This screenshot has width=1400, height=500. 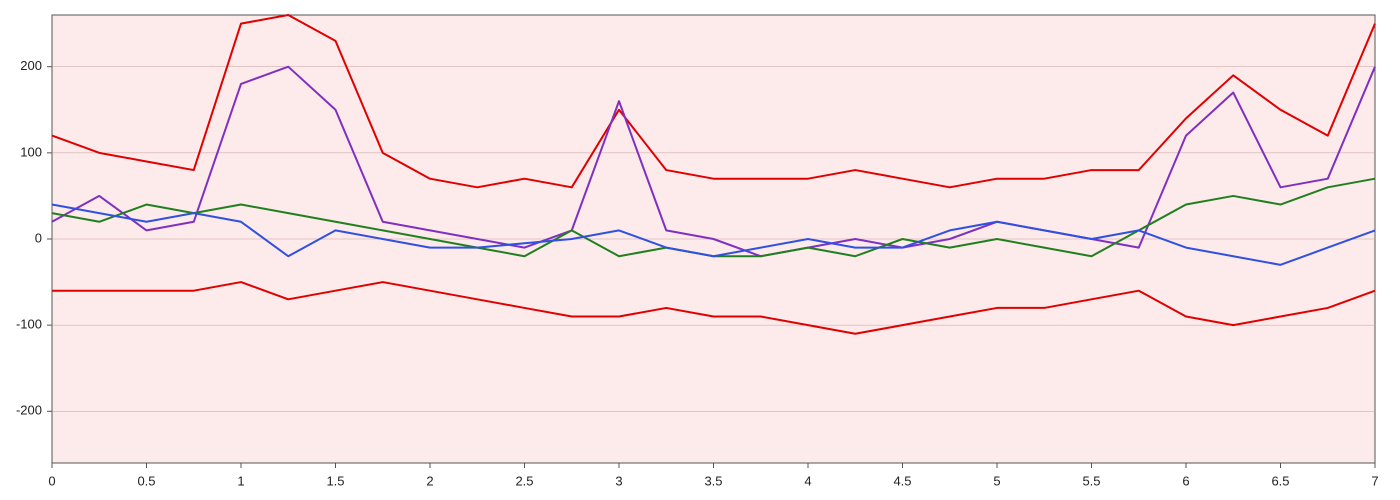 I want to click on y-tick-label: 0, so click(x=38, y=237).